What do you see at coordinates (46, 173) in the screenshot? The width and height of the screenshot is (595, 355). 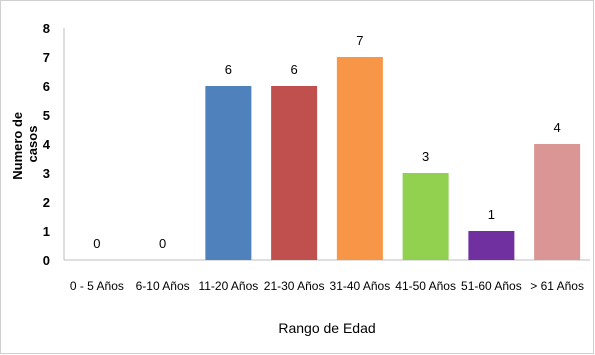 I see `y-tick-label: 3` at bounding box center [46, 173].